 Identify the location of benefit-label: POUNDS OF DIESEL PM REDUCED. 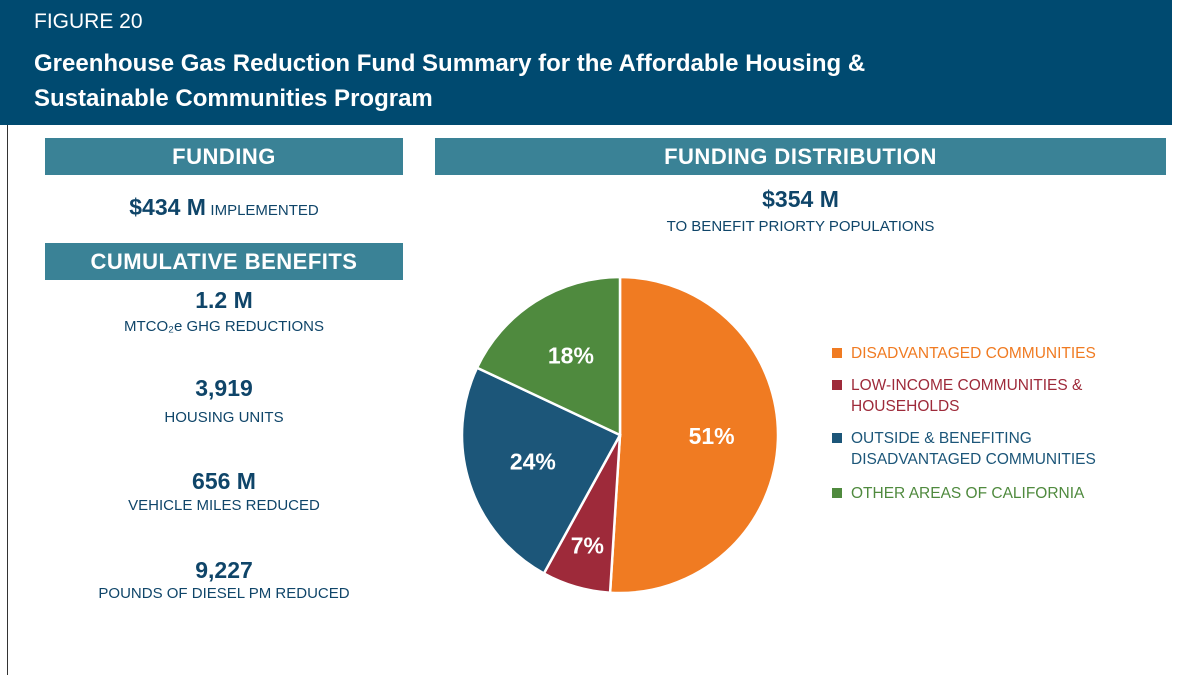
(224, 593).